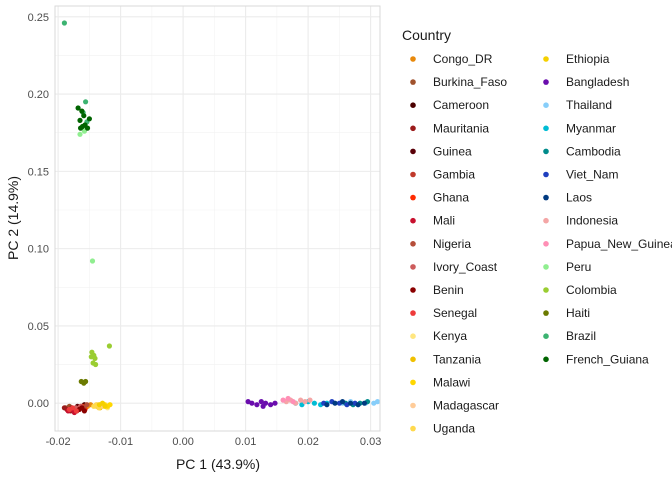 The width and height of the screenshot is (672, 480). Describe the element at coordinates (38, 95) in the screenshot. I see `y-tick-label: 0.20` at that location.